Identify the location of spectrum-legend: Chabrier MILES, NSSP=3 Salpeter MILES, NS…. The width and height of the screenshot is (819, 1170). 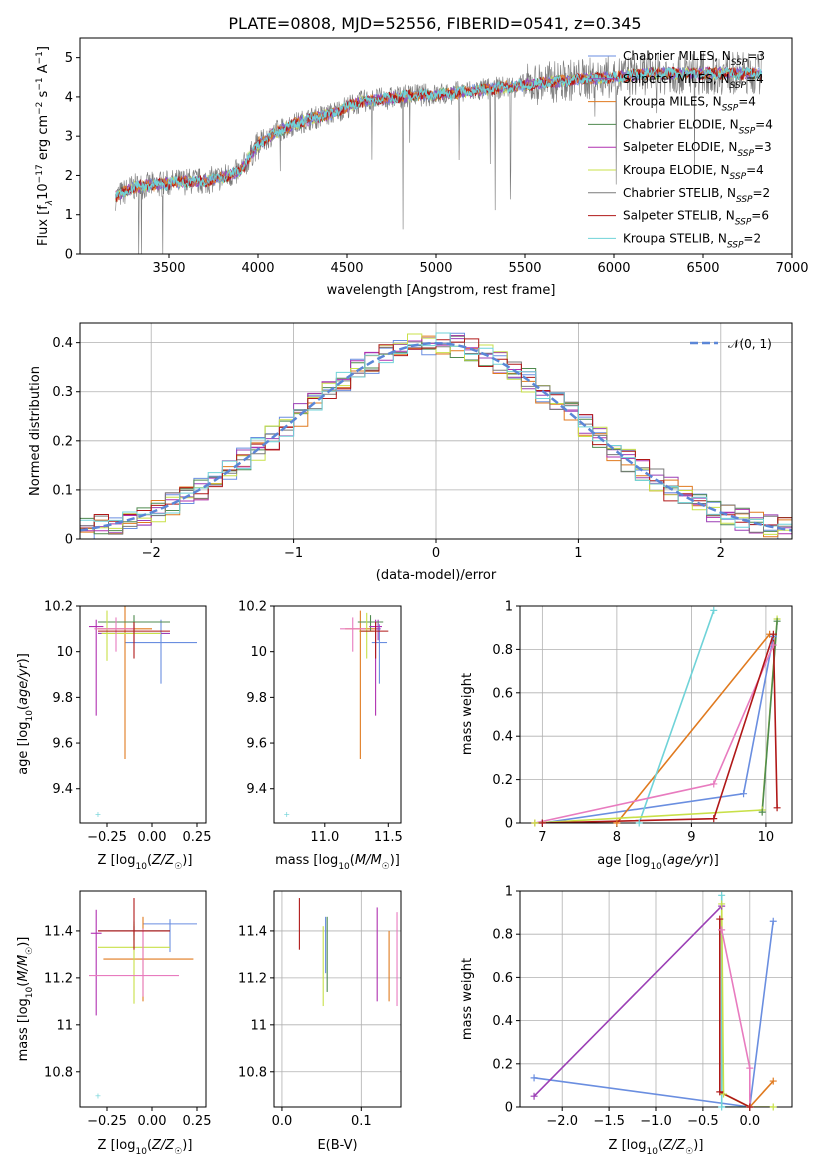
(680, 149).